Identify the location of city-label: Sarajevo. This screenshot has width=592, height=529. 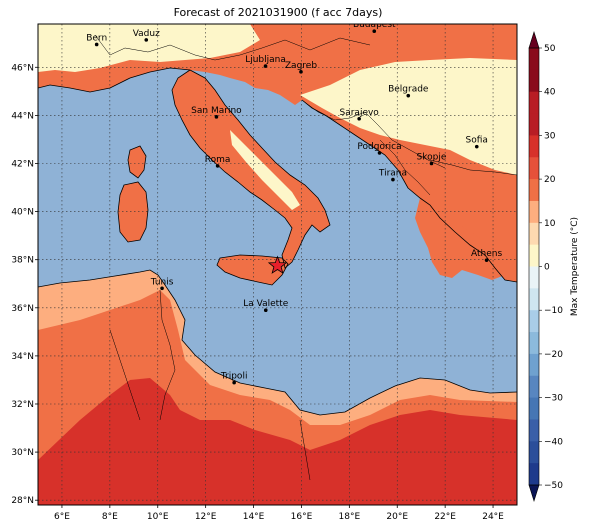
(360, 113).